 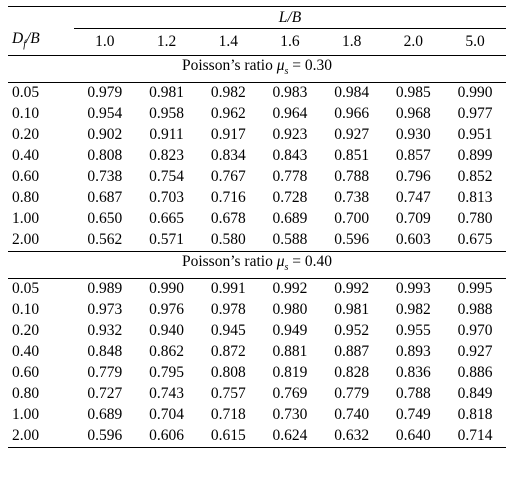 What do you see at coordinates (290, 198) in the screenshot?
I see `table-cell: 0.728` at bounding box center [290, 198].